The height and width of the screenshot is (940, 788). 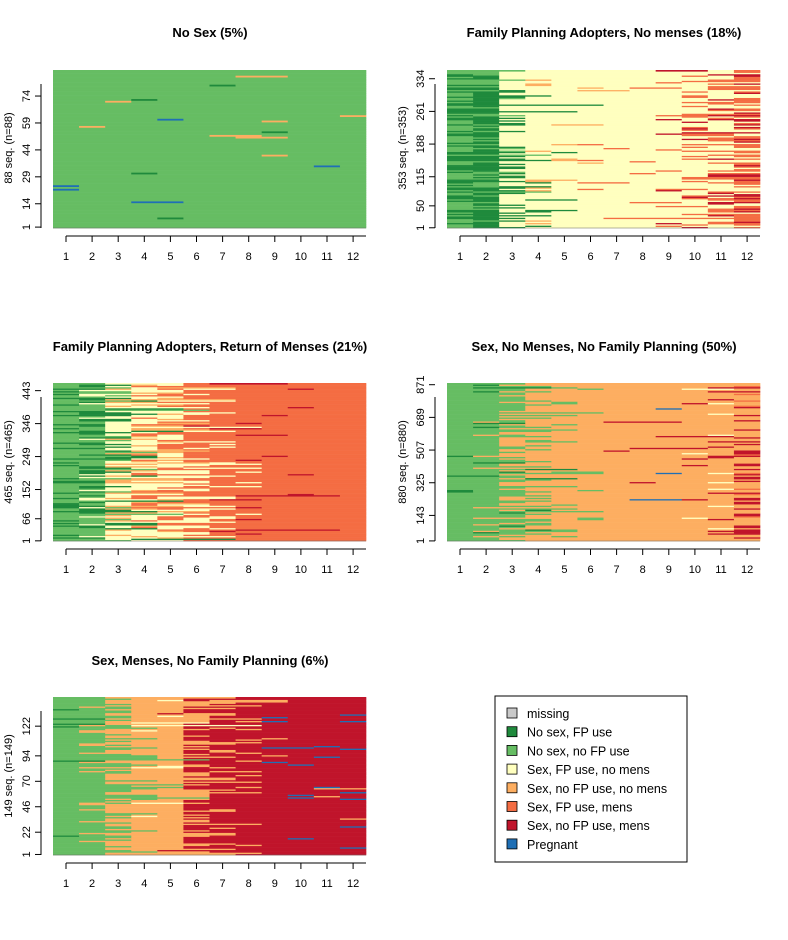 What do you see at coordinates (27, 781) in the screenshot?
I see `y-tick-label: 70` at bounding box center [27, 781].